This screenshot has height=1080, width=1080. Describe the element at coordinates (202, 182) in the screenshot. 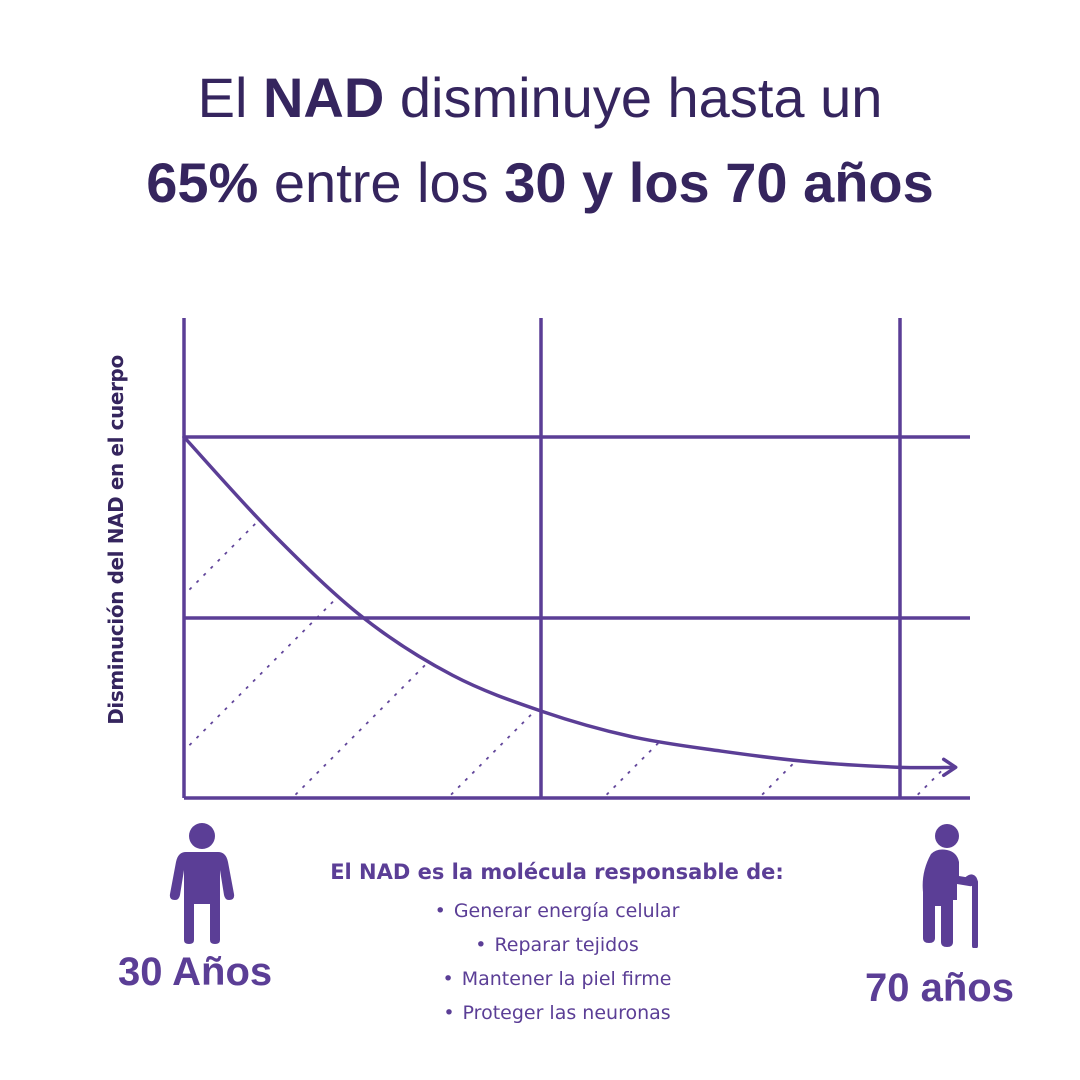

I see `title-line-2-segment: 65%` at that location.